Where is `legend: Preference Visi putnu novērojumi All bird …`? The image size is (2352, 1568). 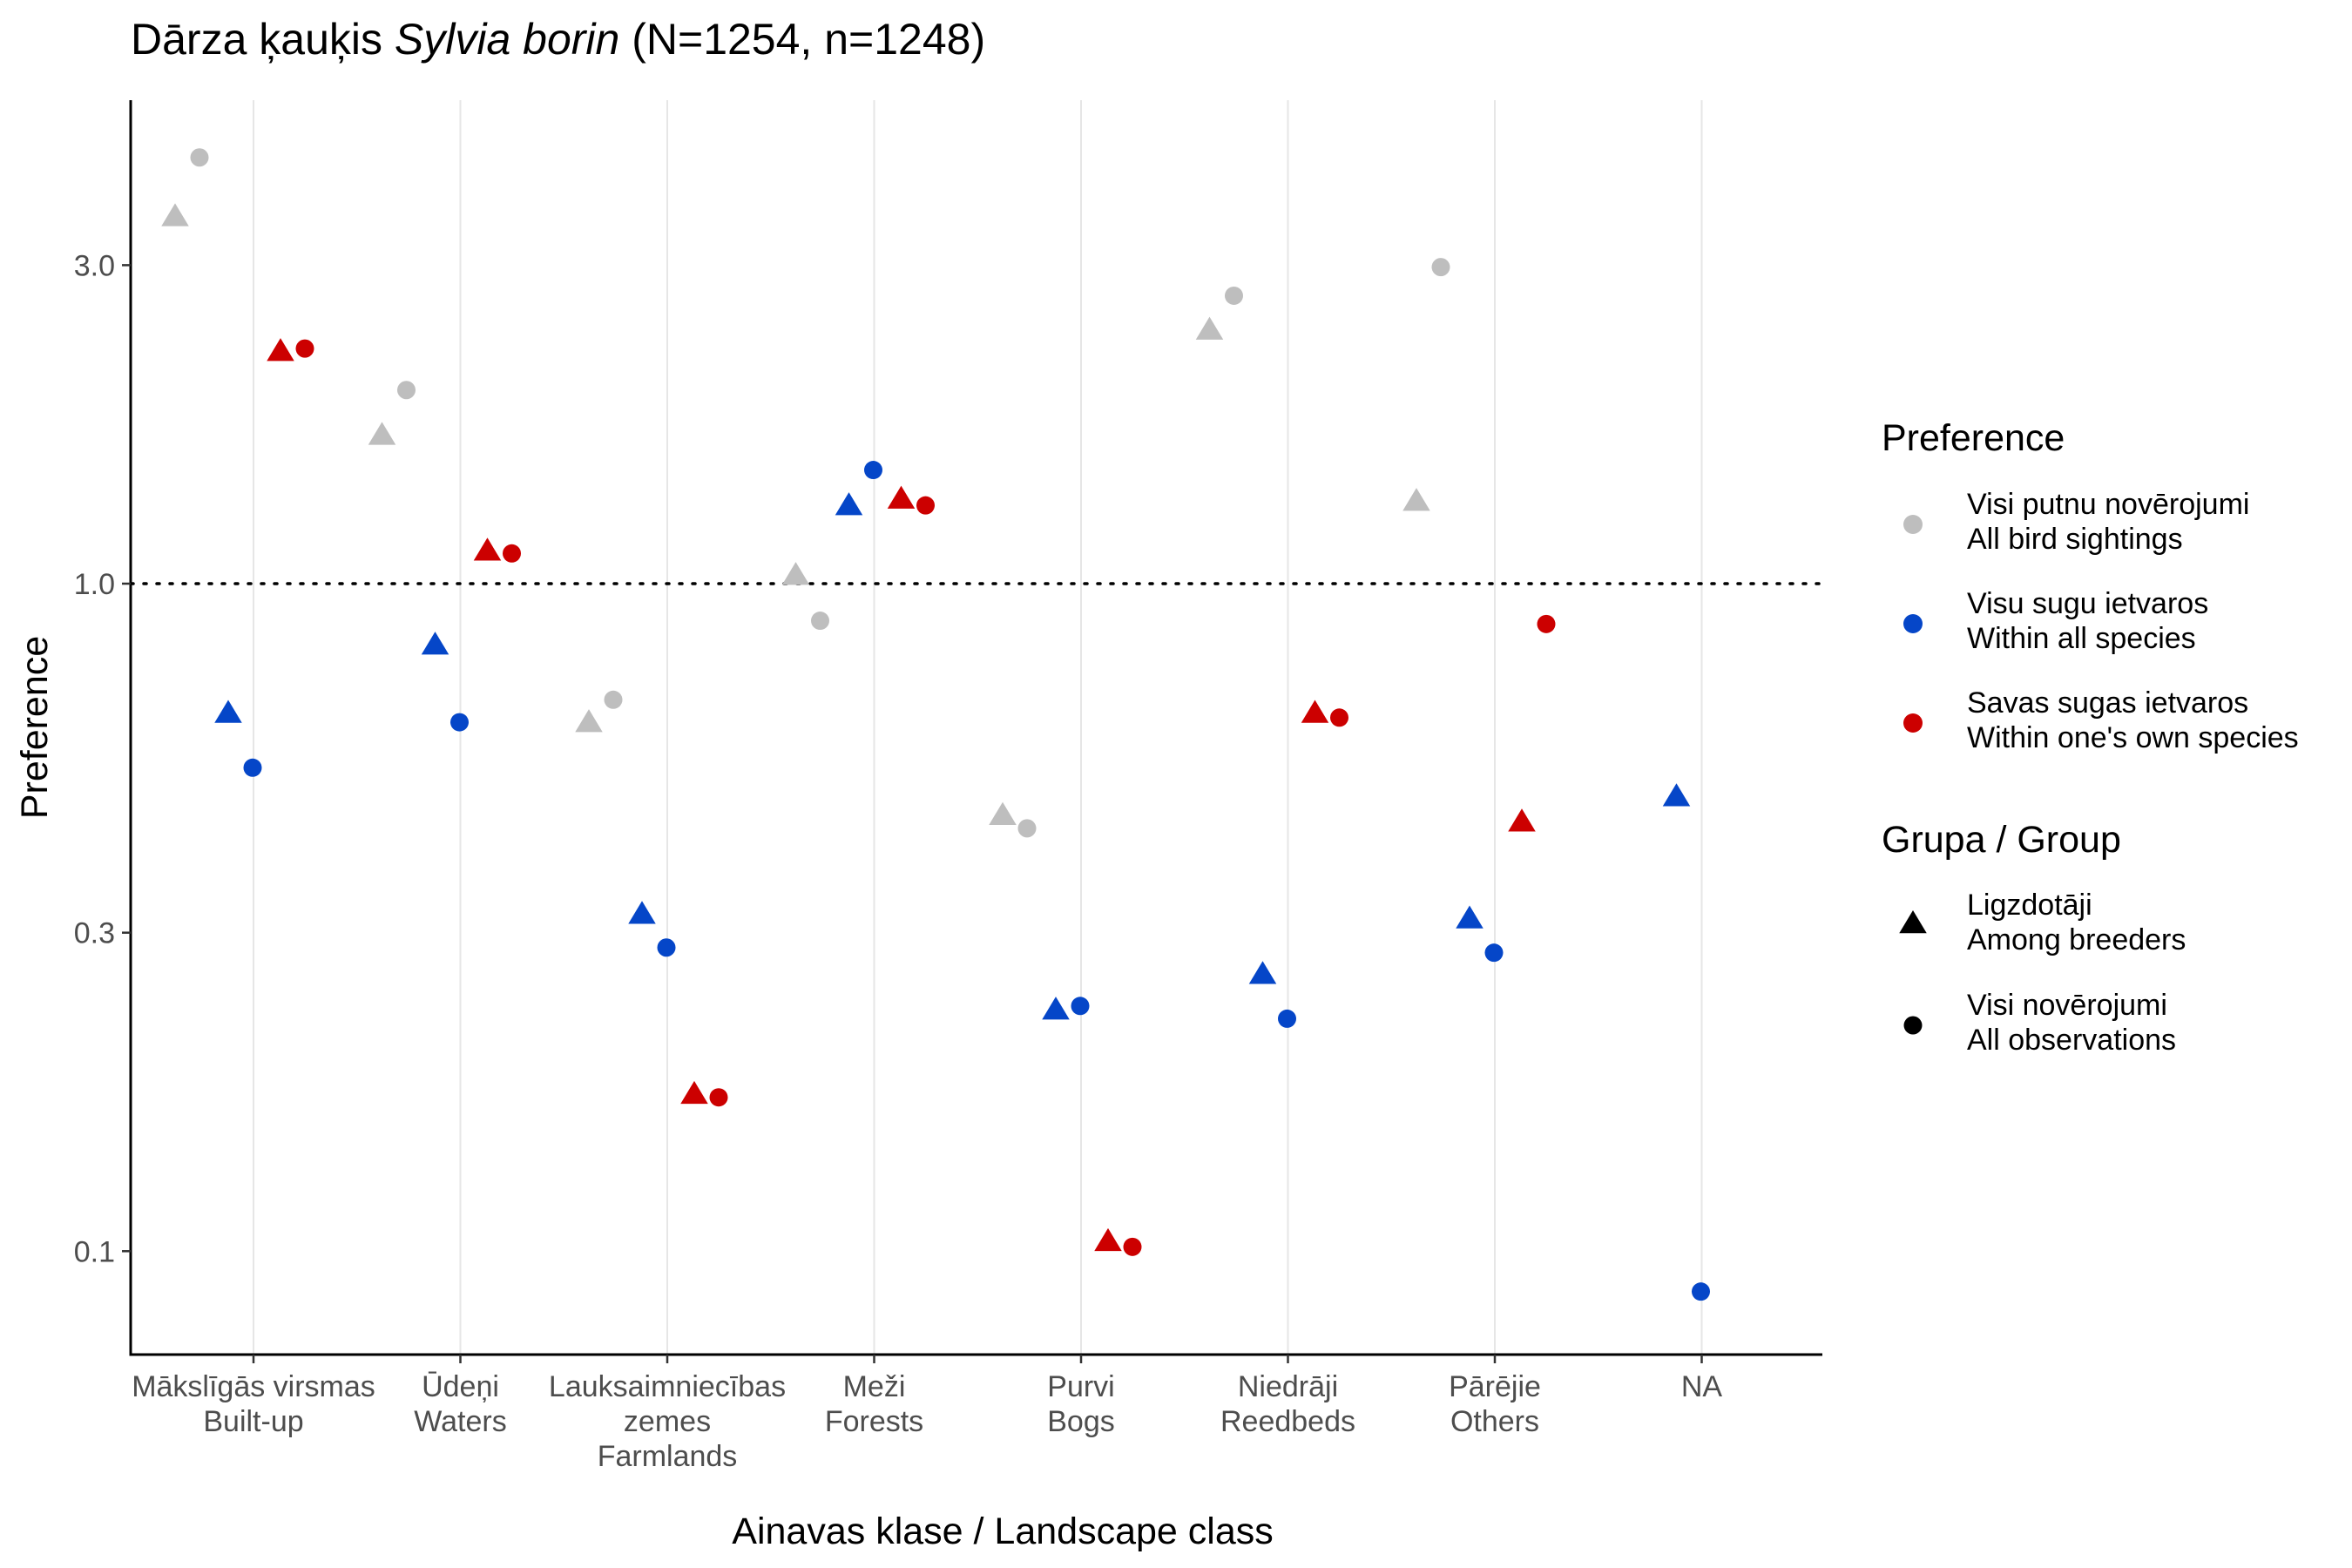 legend: Preference Visi putnu novērojumi All bird … is located at coordinates (2090, 737).